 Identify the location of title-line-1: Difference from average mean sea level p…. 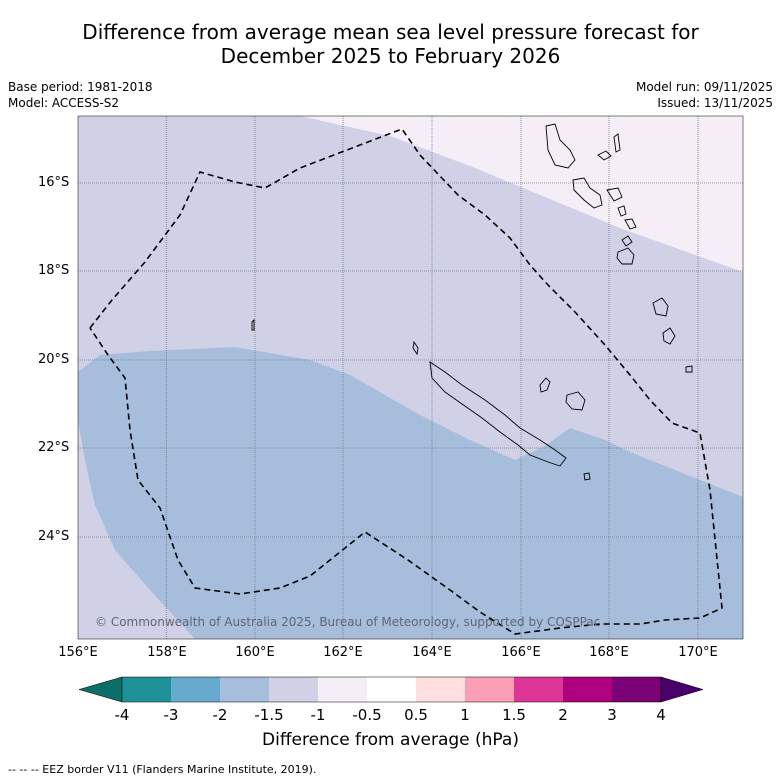
(390, 32).